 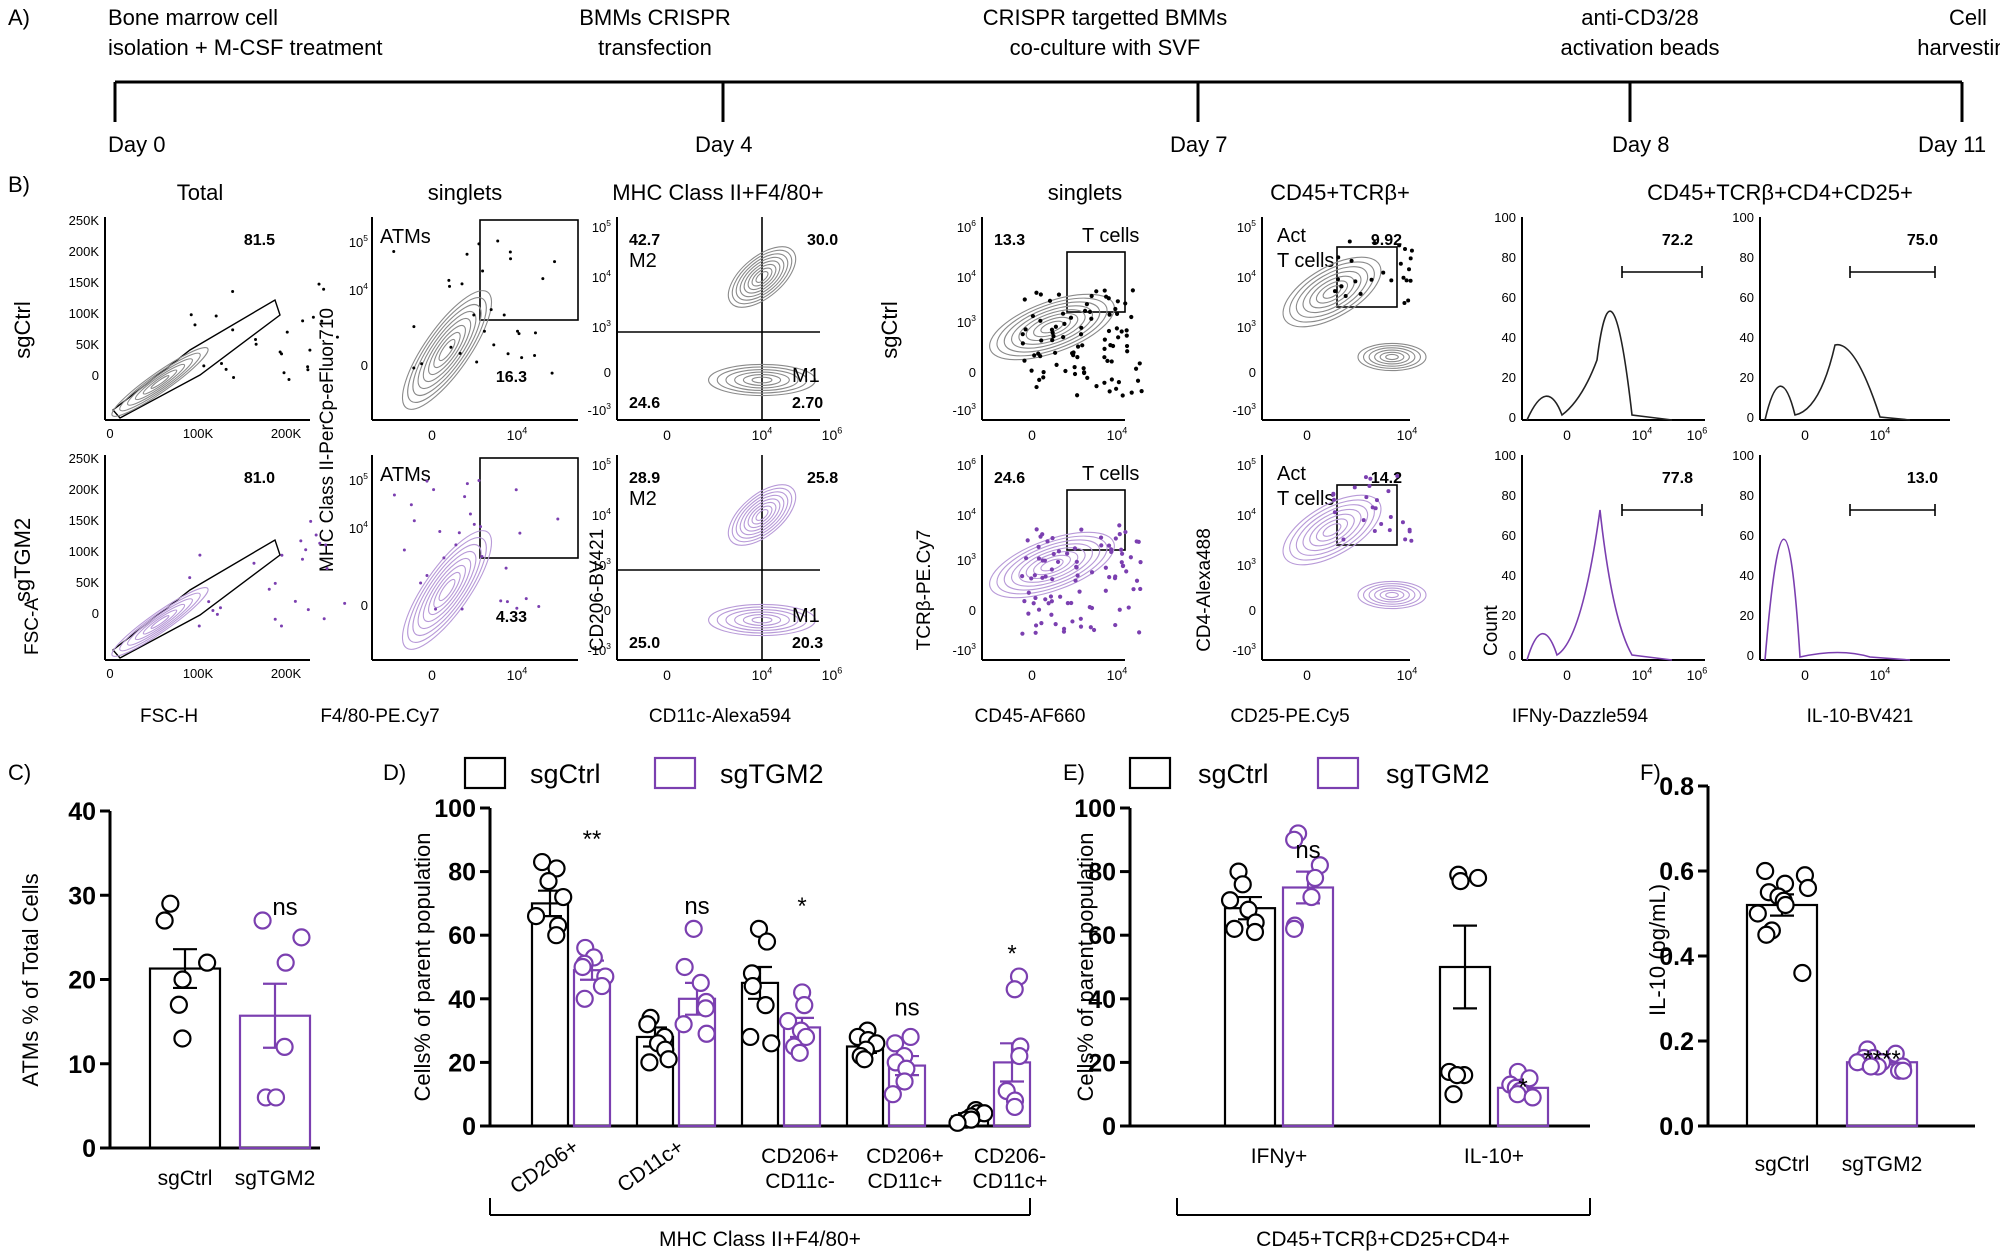 What do you see at coordinates (30, 979) in the screenshot?
I see `panel-c-y-label: ATMs % of Total Cells` at bounding box center [30, 979].